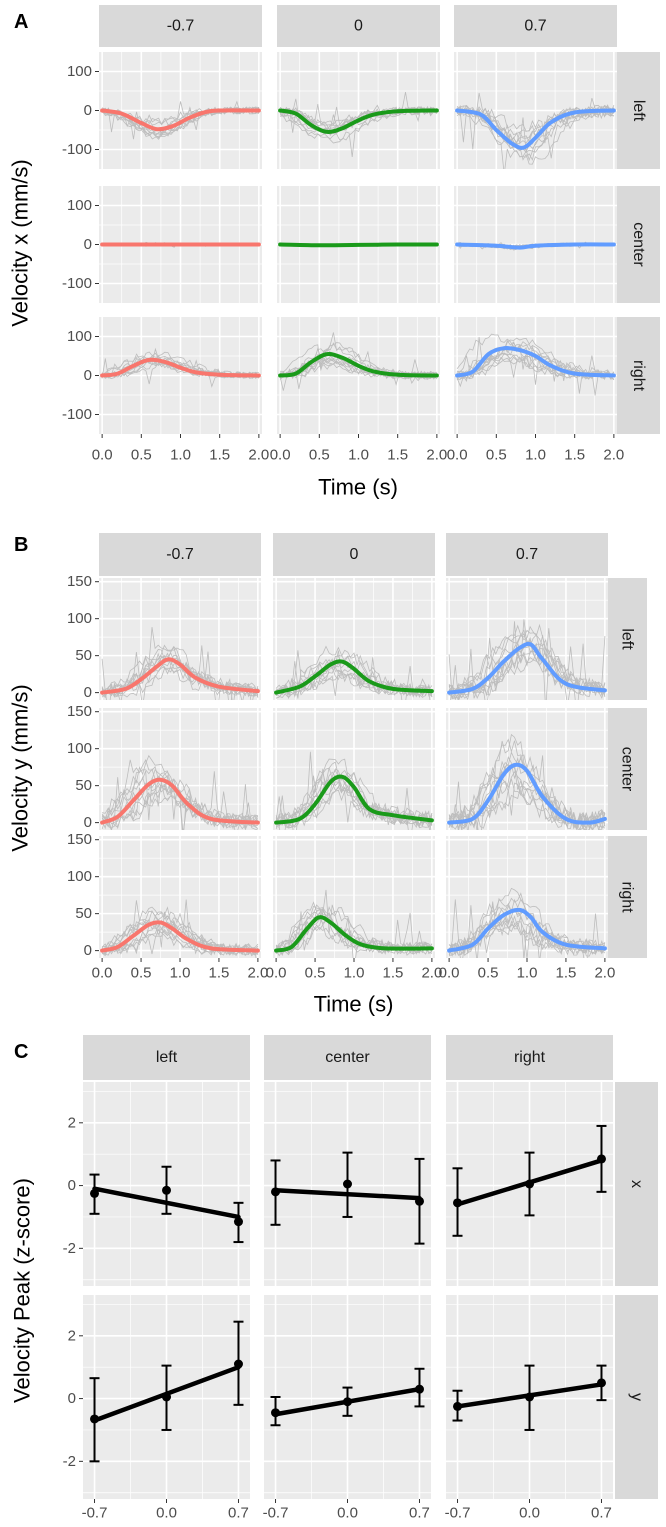 Image resolution: width=666 pixels, height=1527 pixels. What do you see at coordinates (79, 71) in the screenshot?
I see `y-tick-label: 100` at bounding box center [79, 71].